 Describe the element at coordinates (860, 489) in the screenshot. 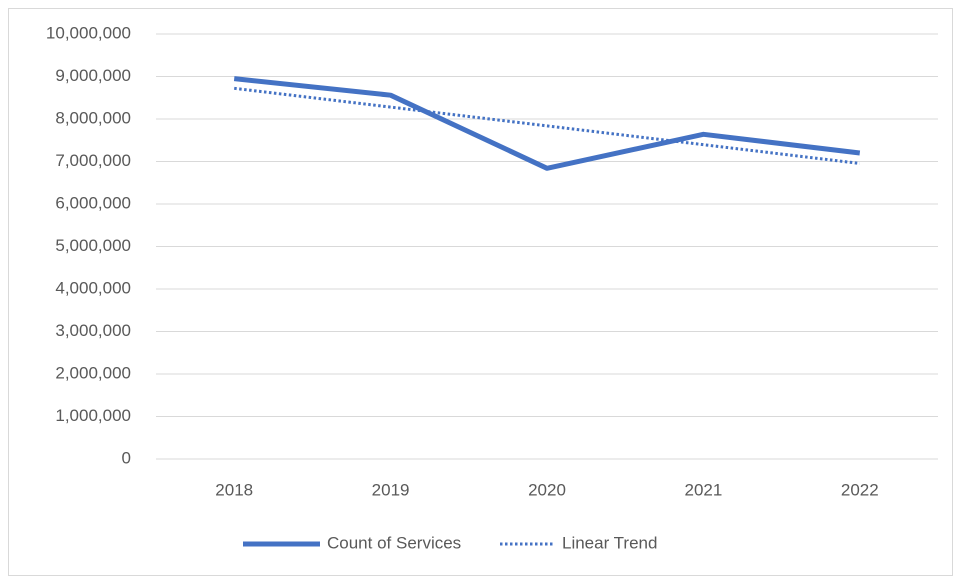

I see `x-tick-label: 2022` at that location.